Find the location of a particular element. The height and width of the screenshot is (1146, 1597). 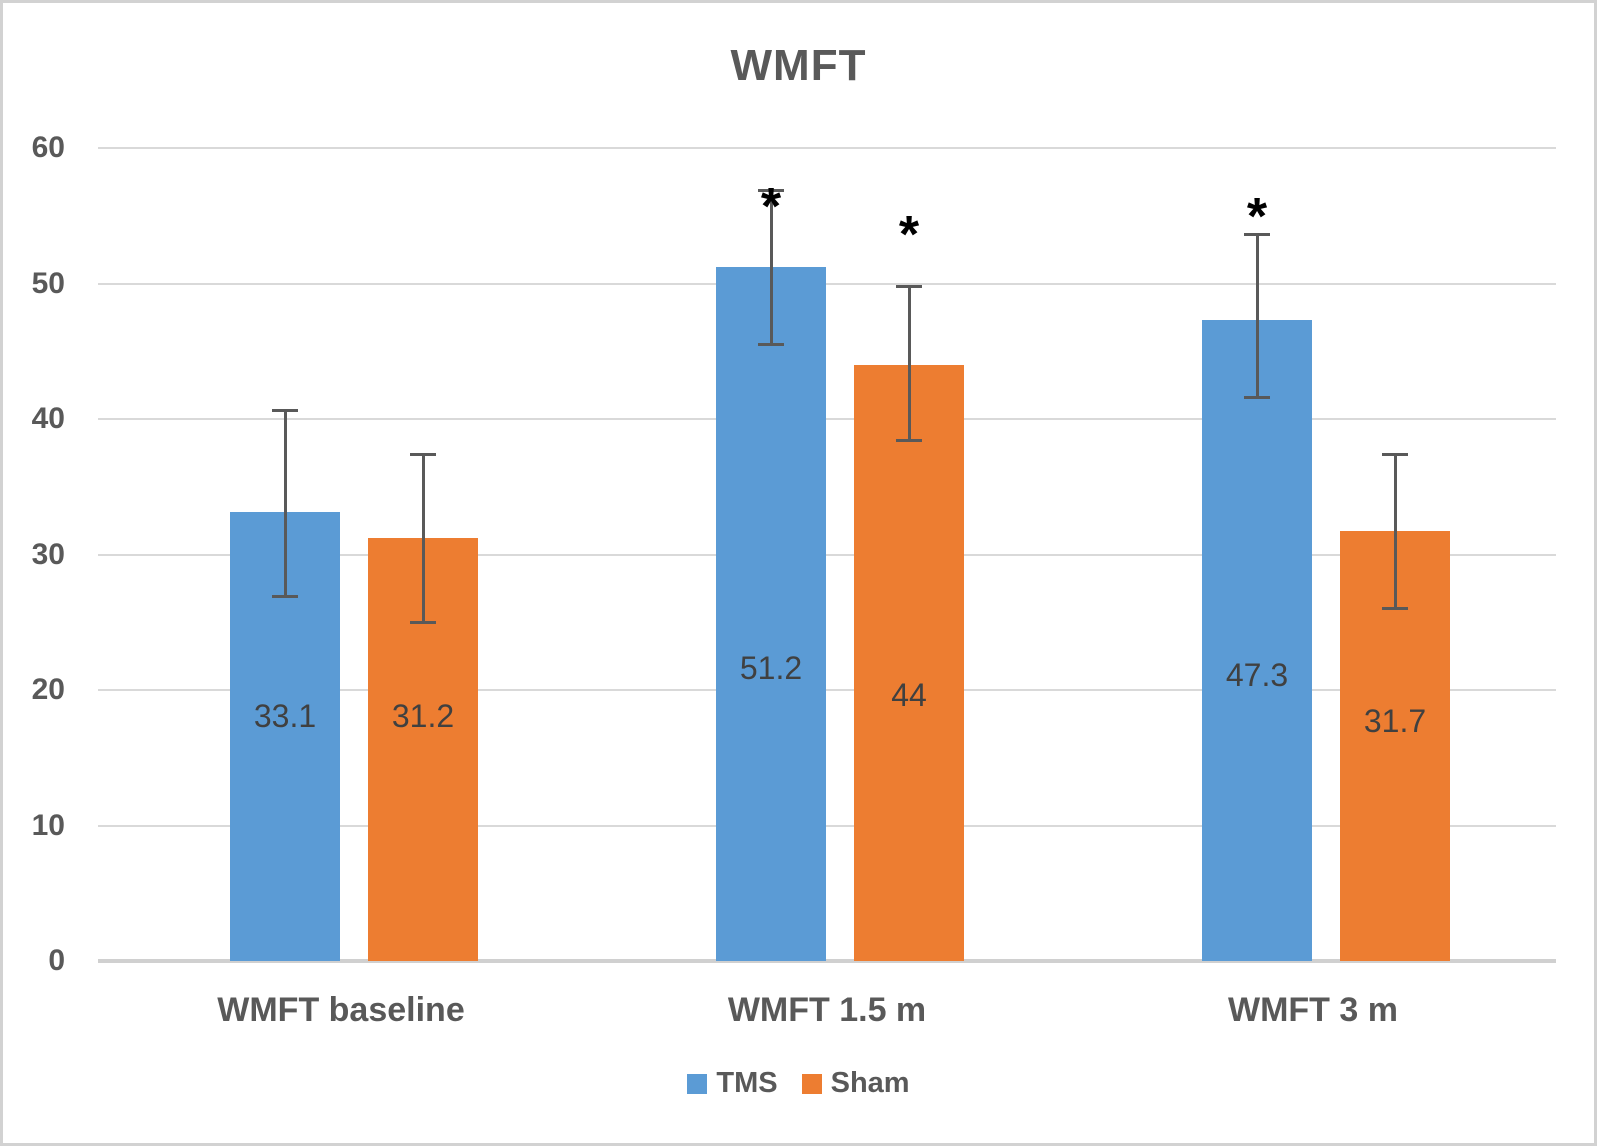

x-axis-line is located at coordinates (827, 961).